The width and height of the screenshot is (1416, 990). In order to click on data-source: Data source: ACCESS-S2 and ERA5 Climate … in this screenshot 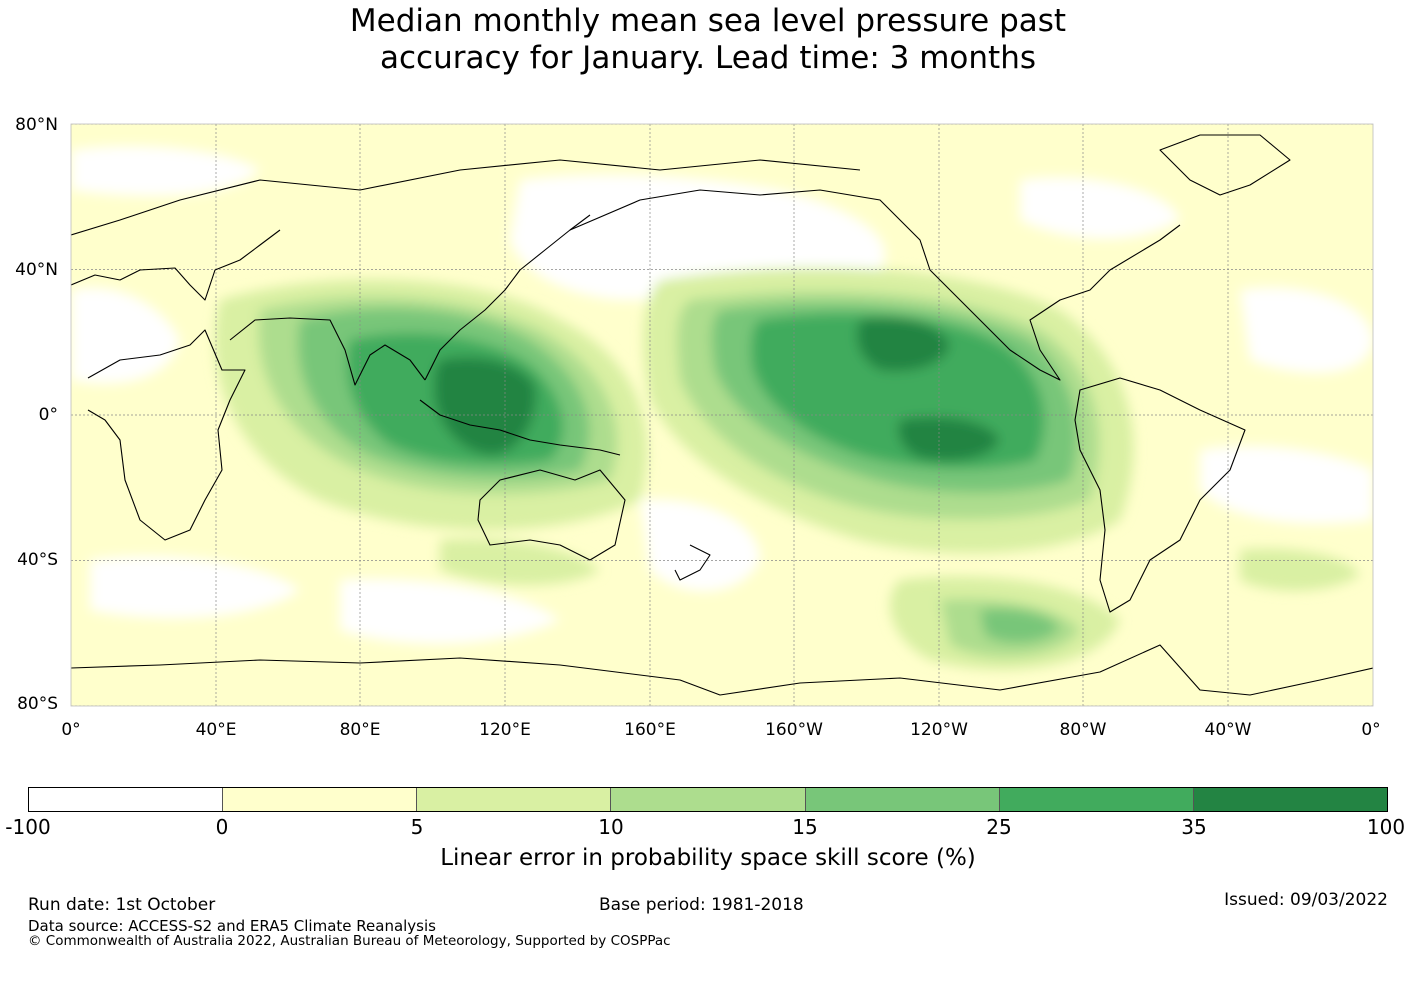, I will do `click(232, 926)`.